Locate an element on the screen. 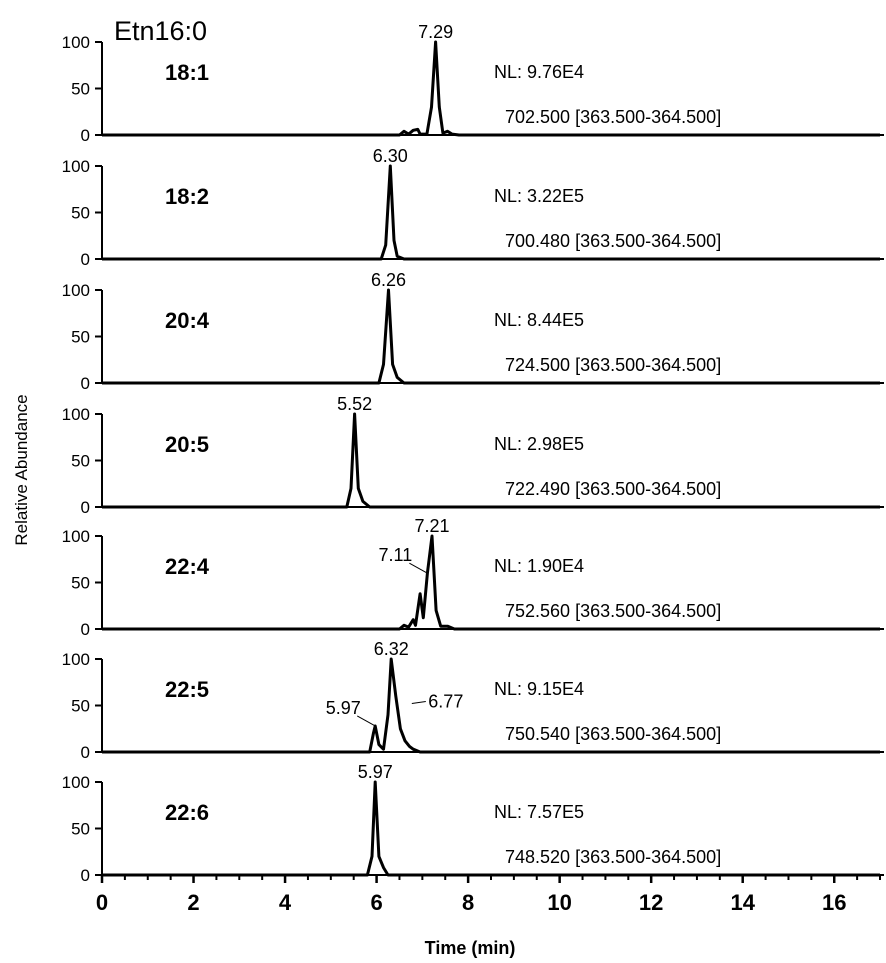  nl-label: NL: 8.44E5 is located at coordinates (539, 320).